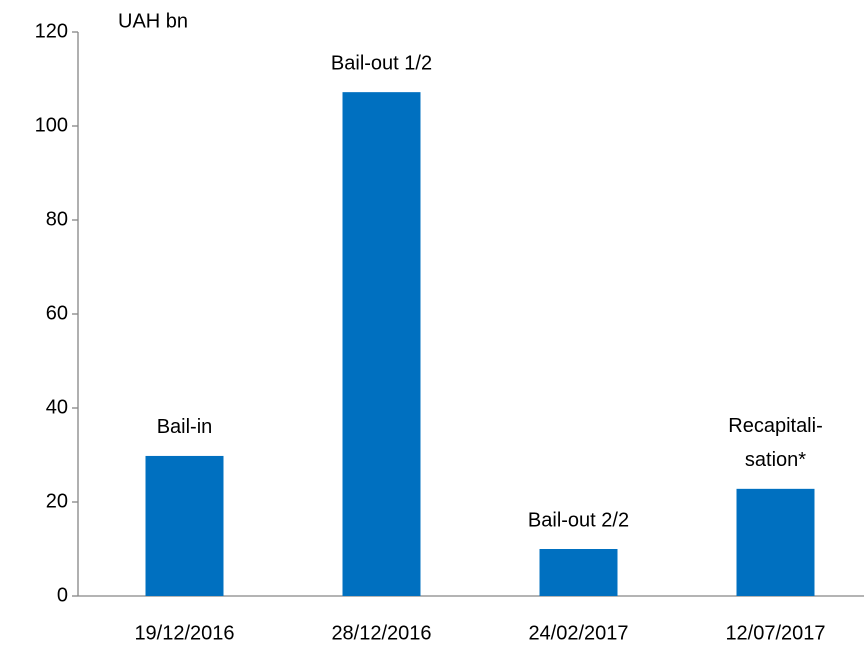  Describe the element at coordinates (578, 520) in the screenshot. I see `bar-label: Bail-out 2/2` at that location.